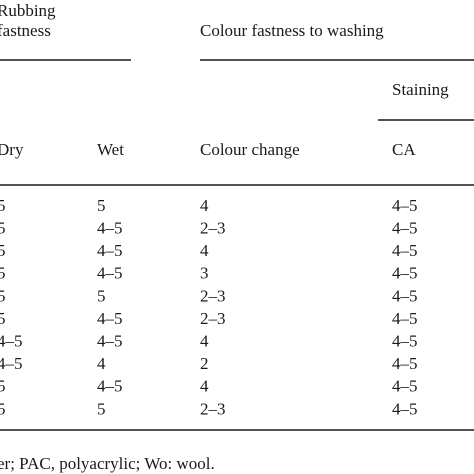  What do you see at coordinates (28, 10) in the screenshot?
I see `header-text: Rubbing` at bounding box center [28, 10].